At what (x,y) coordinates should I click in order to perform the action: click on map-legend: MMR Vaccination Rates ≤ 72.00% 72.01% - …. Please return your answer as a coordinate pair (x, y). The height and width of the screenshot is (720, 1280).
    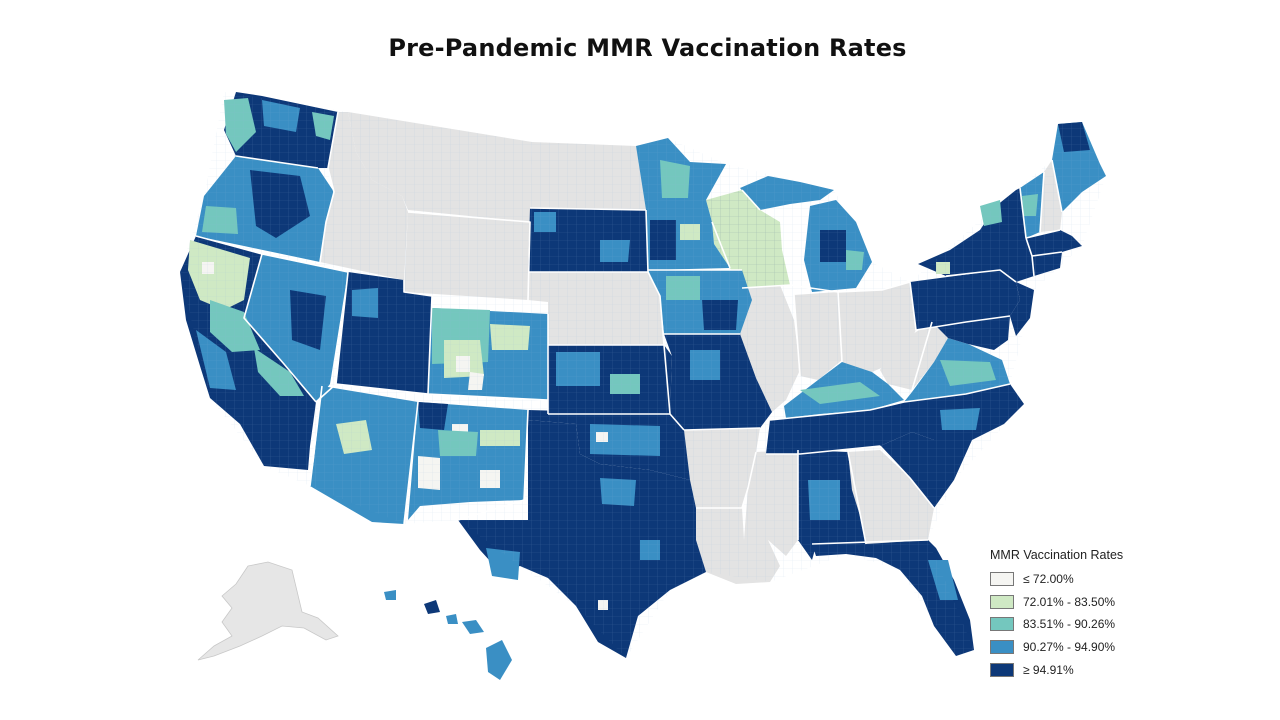
    Looking at the image, I should click on (1075, 614).